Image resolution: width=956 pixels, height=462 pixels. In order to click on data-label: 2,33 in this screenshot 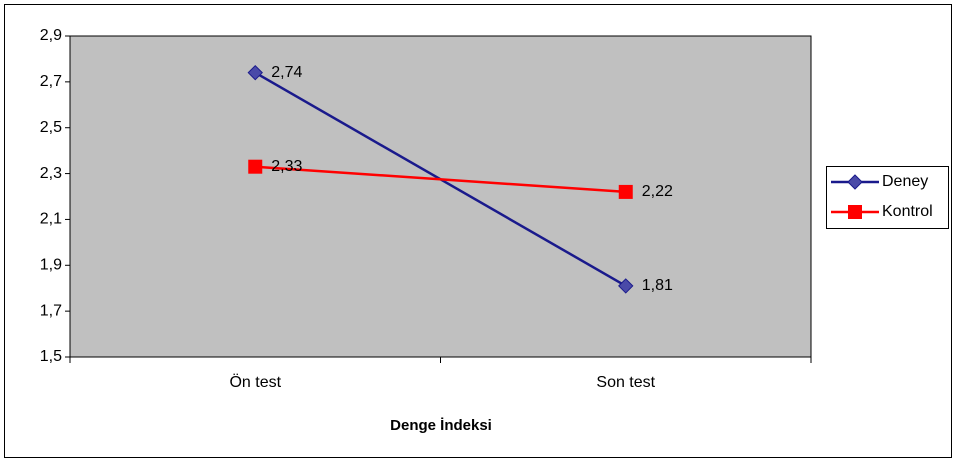, I will do `click(286, 166)`.